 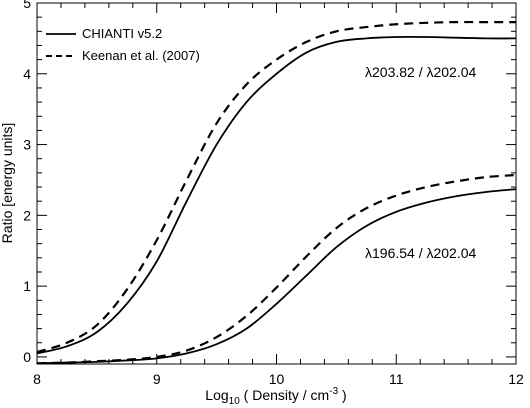 I want to click on legend-label-keenan: Keenan et al. (2007), so click(x=141, y=55).